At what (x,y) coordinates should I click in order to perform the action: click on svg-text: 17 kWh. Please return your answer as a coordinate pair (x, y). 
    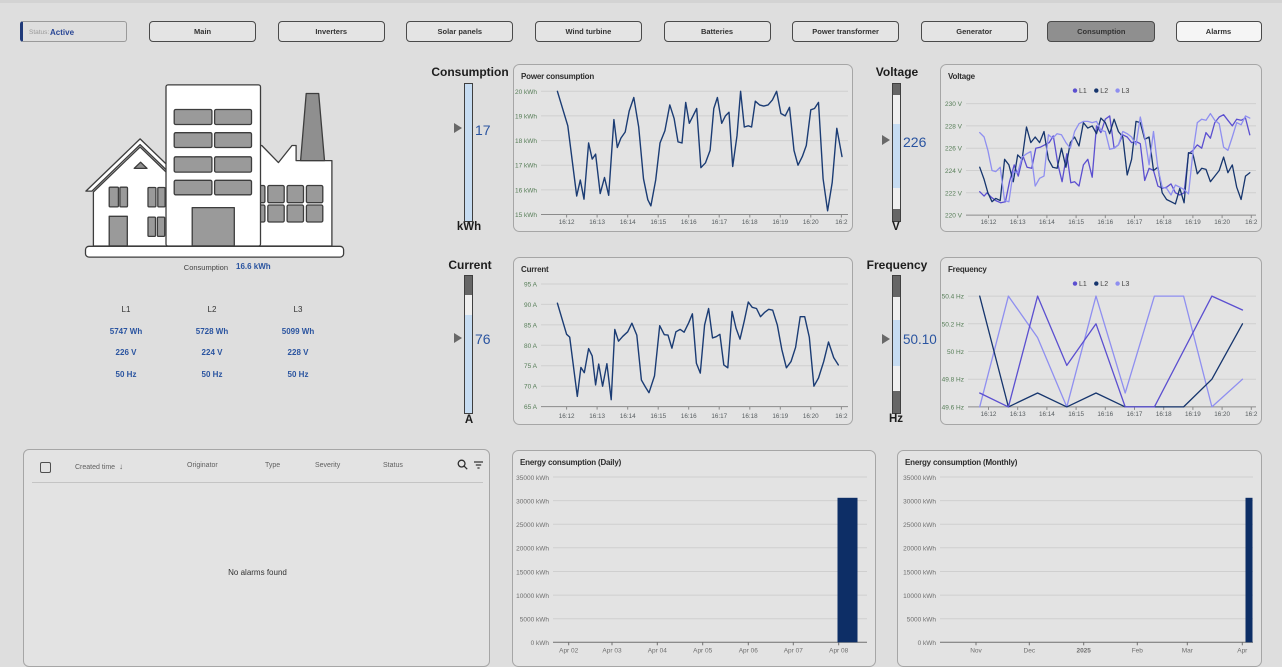
    Looking at the image, I should click on (526, 166).